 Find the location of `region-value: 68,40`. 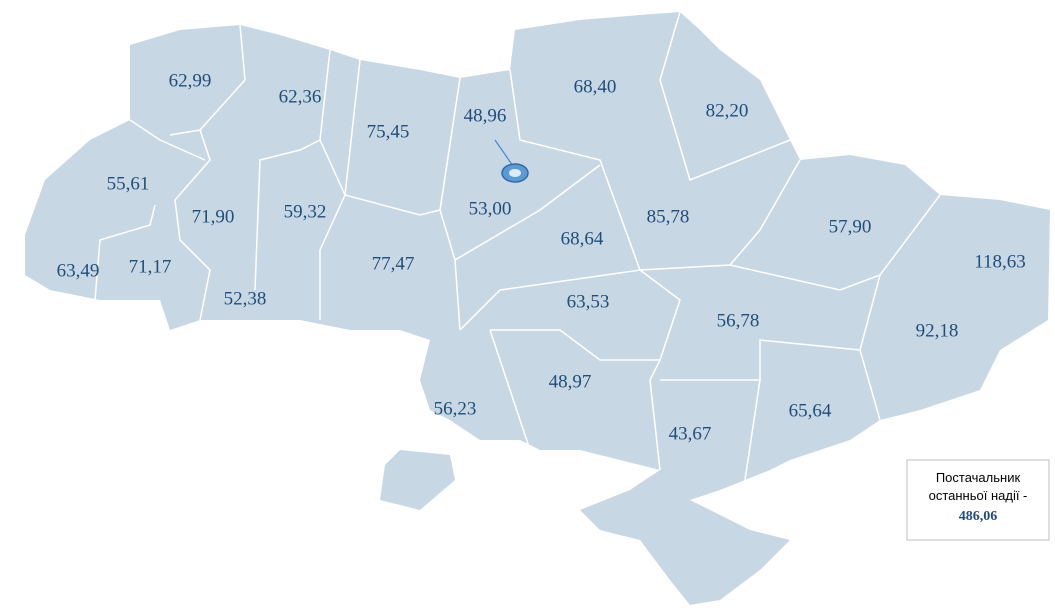

region-value: 68,40 is located at coordinates (595, 86).